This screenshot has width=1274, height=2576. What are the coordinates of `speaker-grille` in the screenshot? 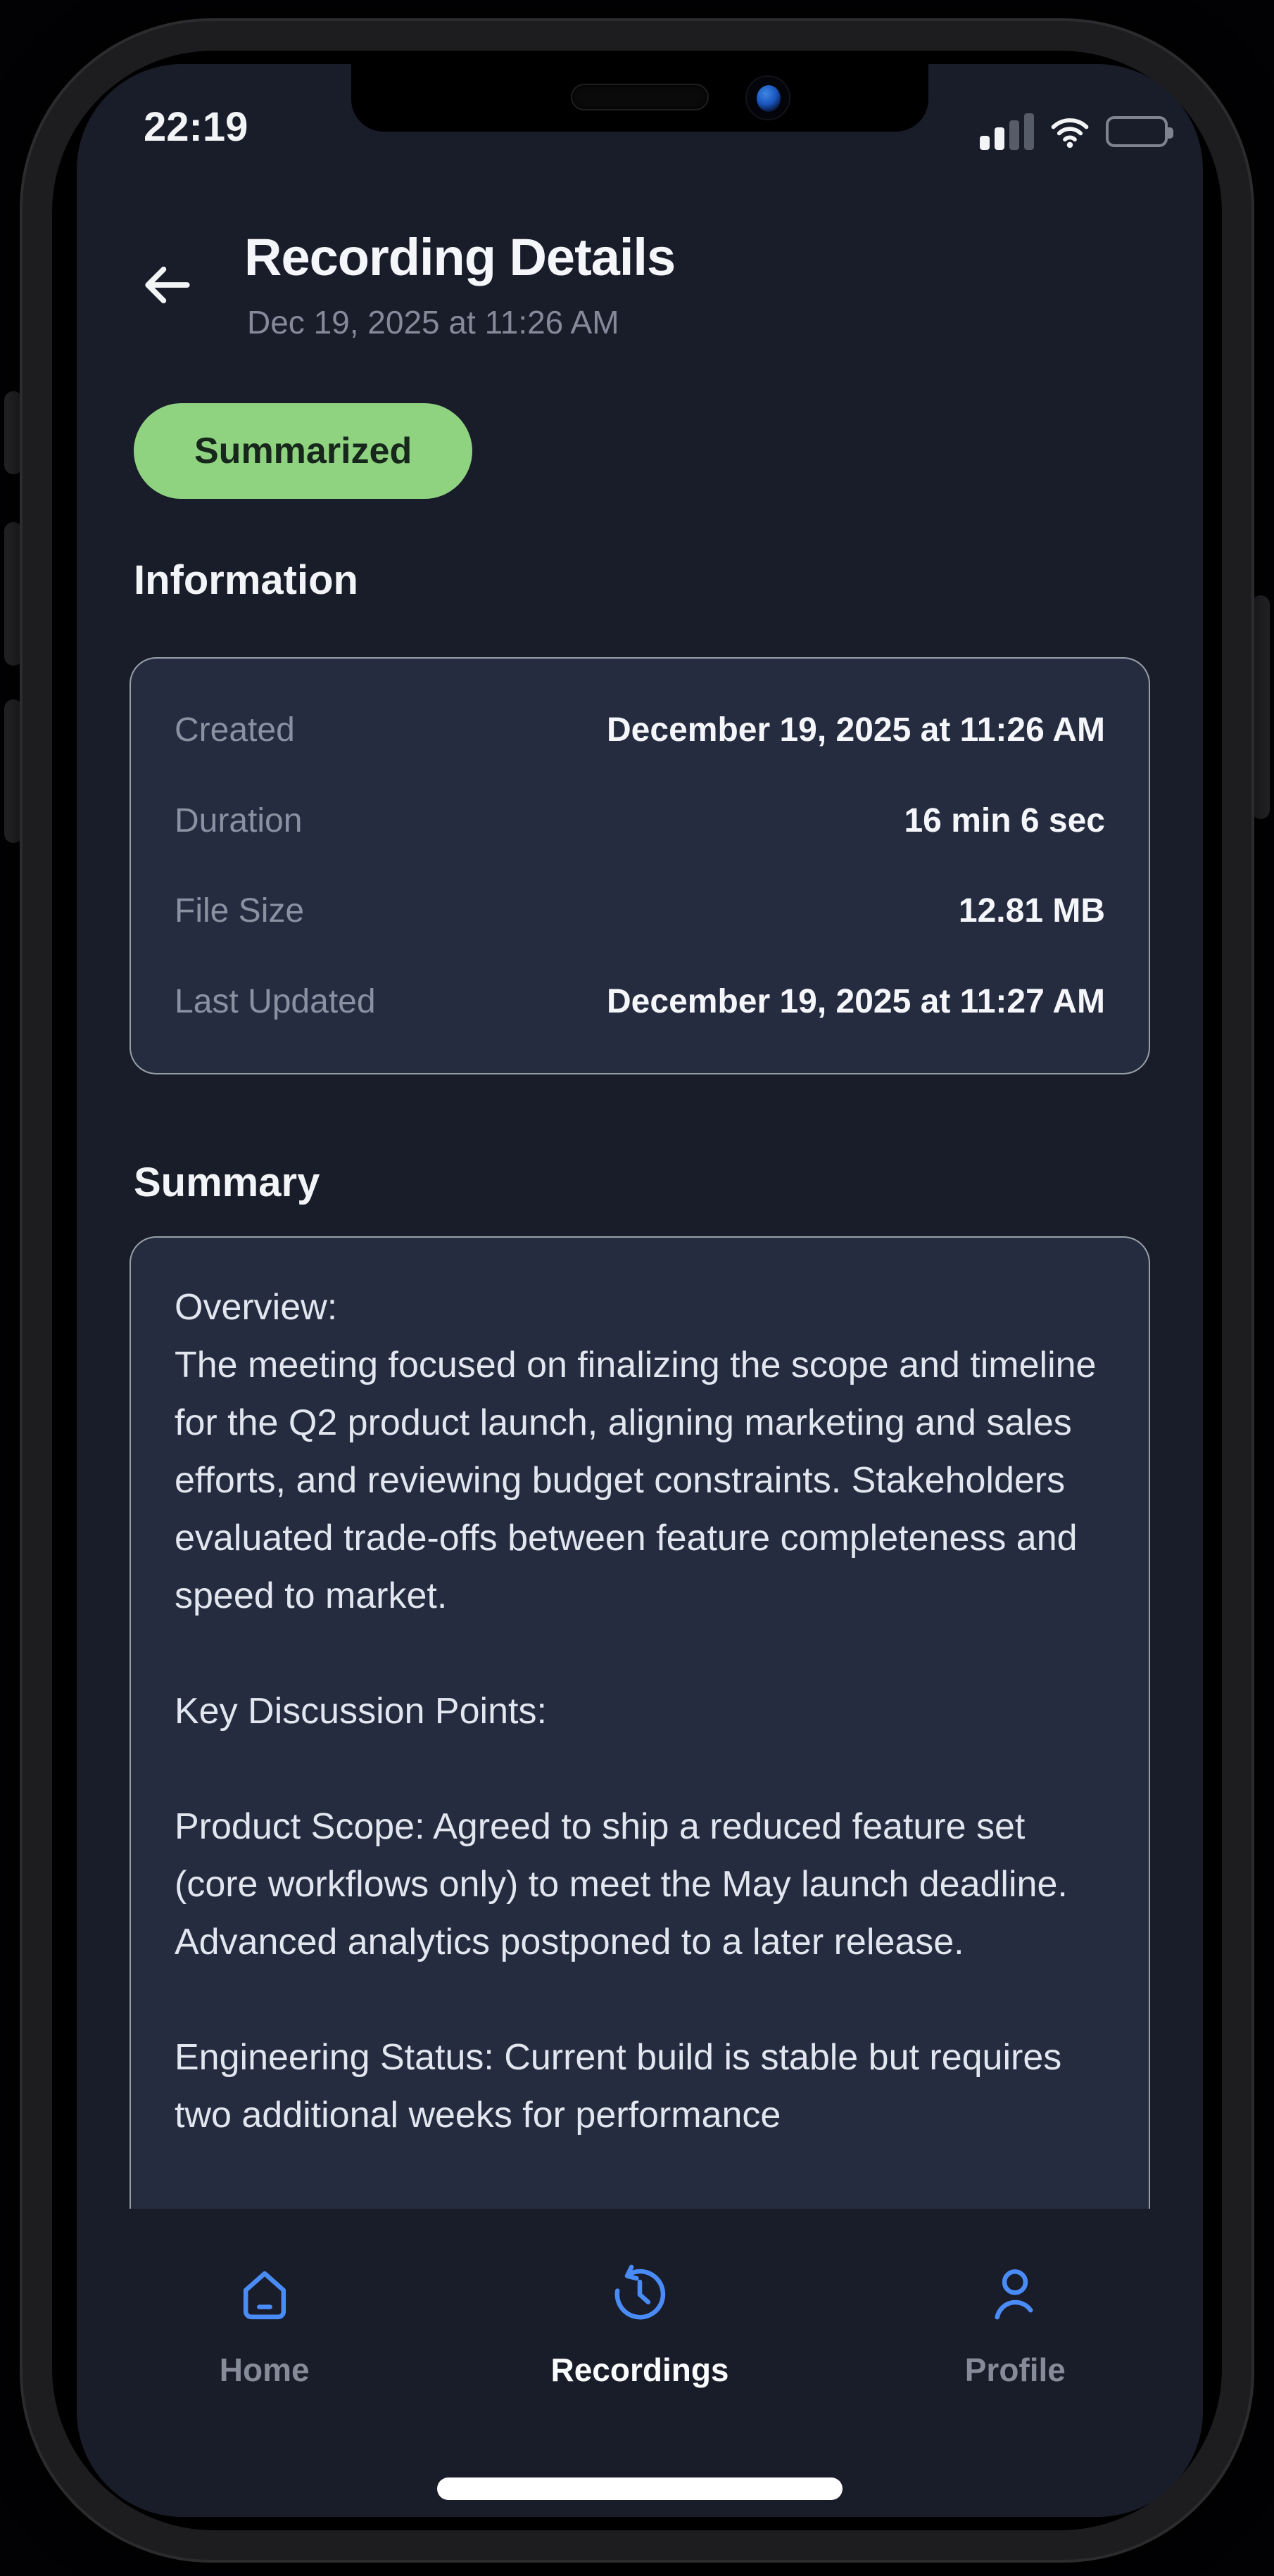 It's located at (640, 97).